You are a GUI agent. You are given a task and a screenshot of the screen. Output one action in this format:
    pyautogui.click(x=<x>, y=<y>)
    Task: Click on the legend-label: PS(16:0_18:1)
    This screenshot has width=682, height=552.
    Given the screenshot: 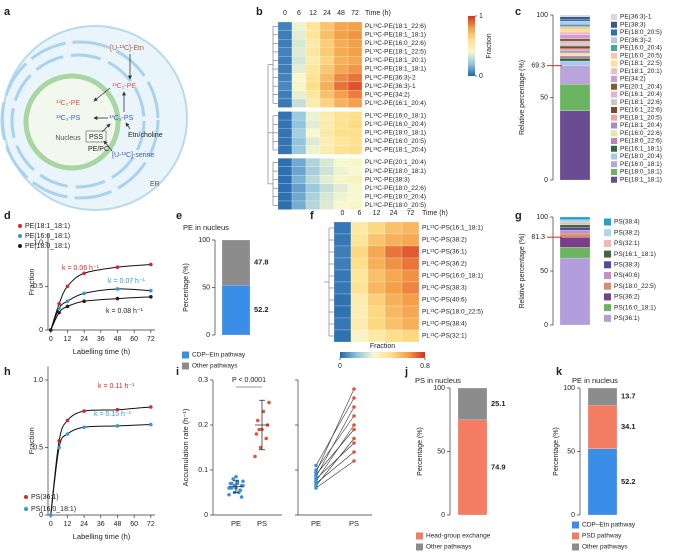 What is the action you would take?
    pyautogui.click(x=53, y=509)
    